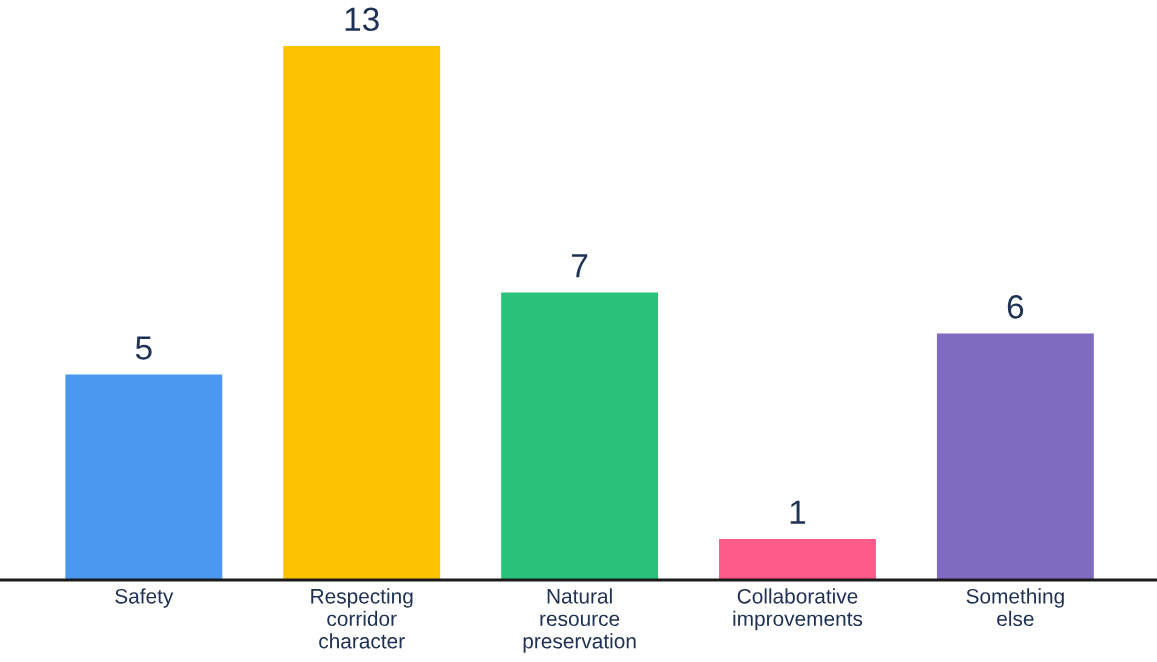 The width and height of the screenshot is (1157, 662). What do you see at coordinates (1015, 607) in the screenshot?
I see `x-tick-label: Something else` at bounding box center [1015, 607].